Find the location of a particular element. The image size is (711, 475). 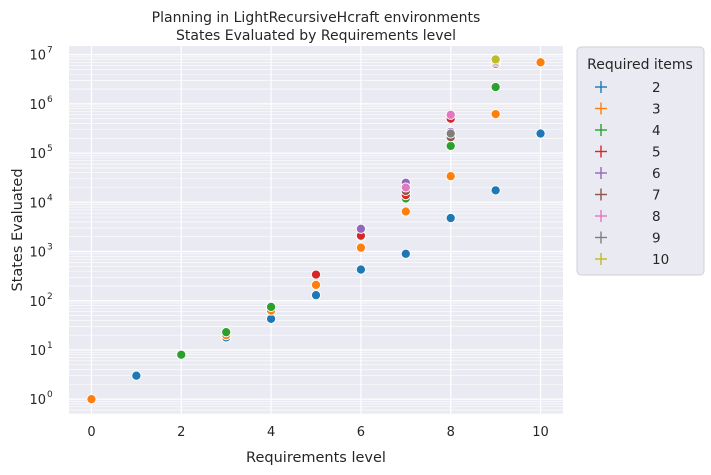

legend: Required items 2 3 4 5 6 7 8 9 10 is located at coordinates (640, 161).